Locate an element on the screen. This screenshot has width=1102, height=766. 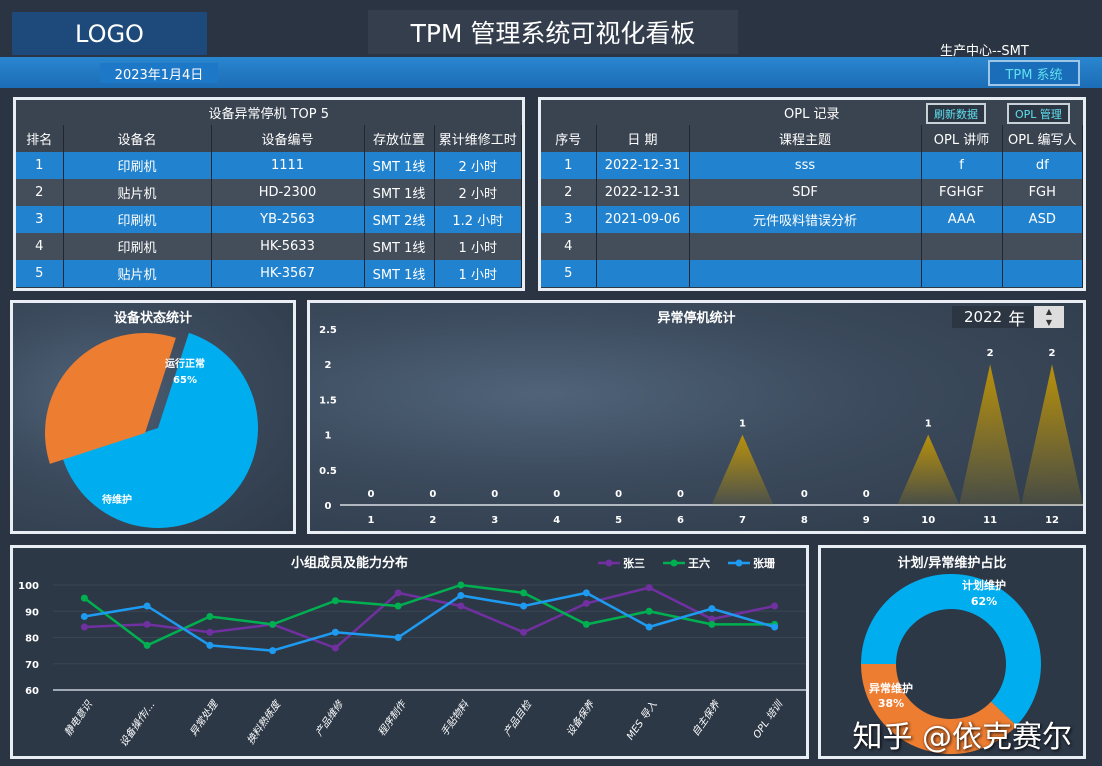
table-row: 3 2021-09-06 元件吸料错误分析 AAA ASD is located at coordinates (812, 219).